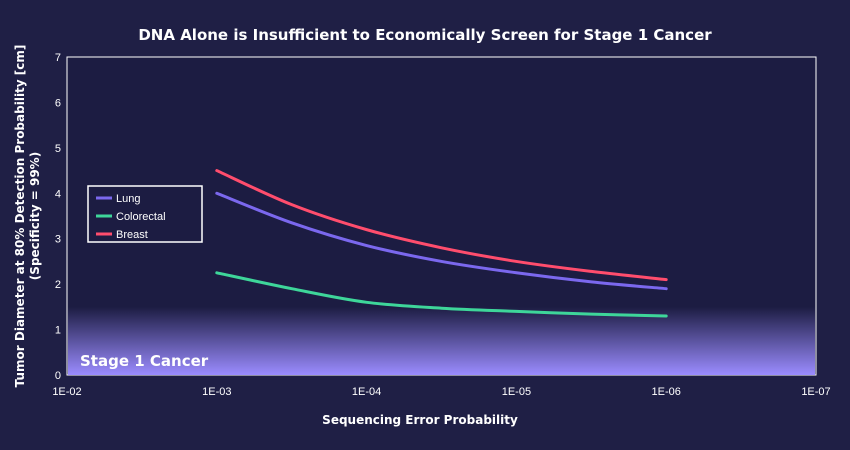  I want to click on x-tick-label: 1E-07, so click(815, 392).